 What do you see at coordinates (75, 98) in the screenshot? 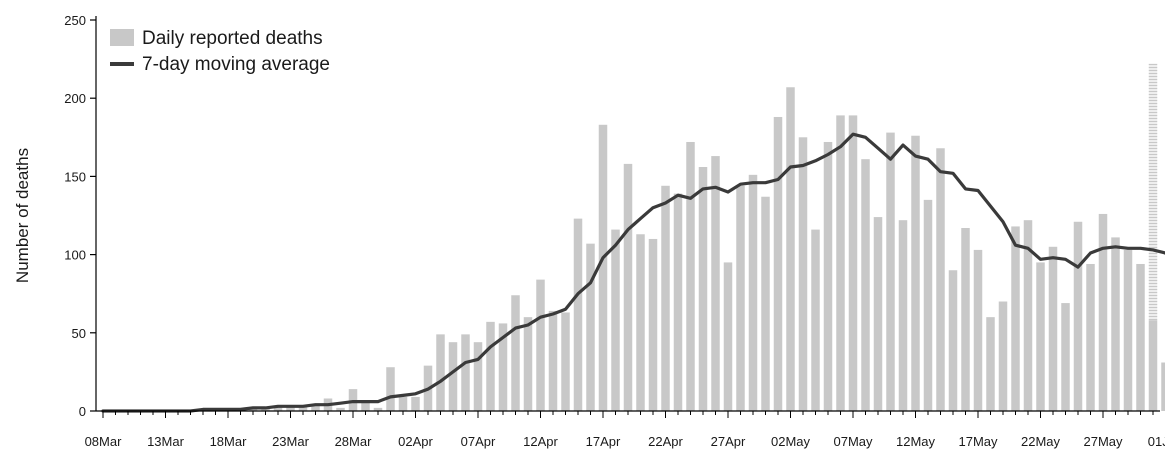
I see `y-tick-label: 200` at bounding box center [75, 98].